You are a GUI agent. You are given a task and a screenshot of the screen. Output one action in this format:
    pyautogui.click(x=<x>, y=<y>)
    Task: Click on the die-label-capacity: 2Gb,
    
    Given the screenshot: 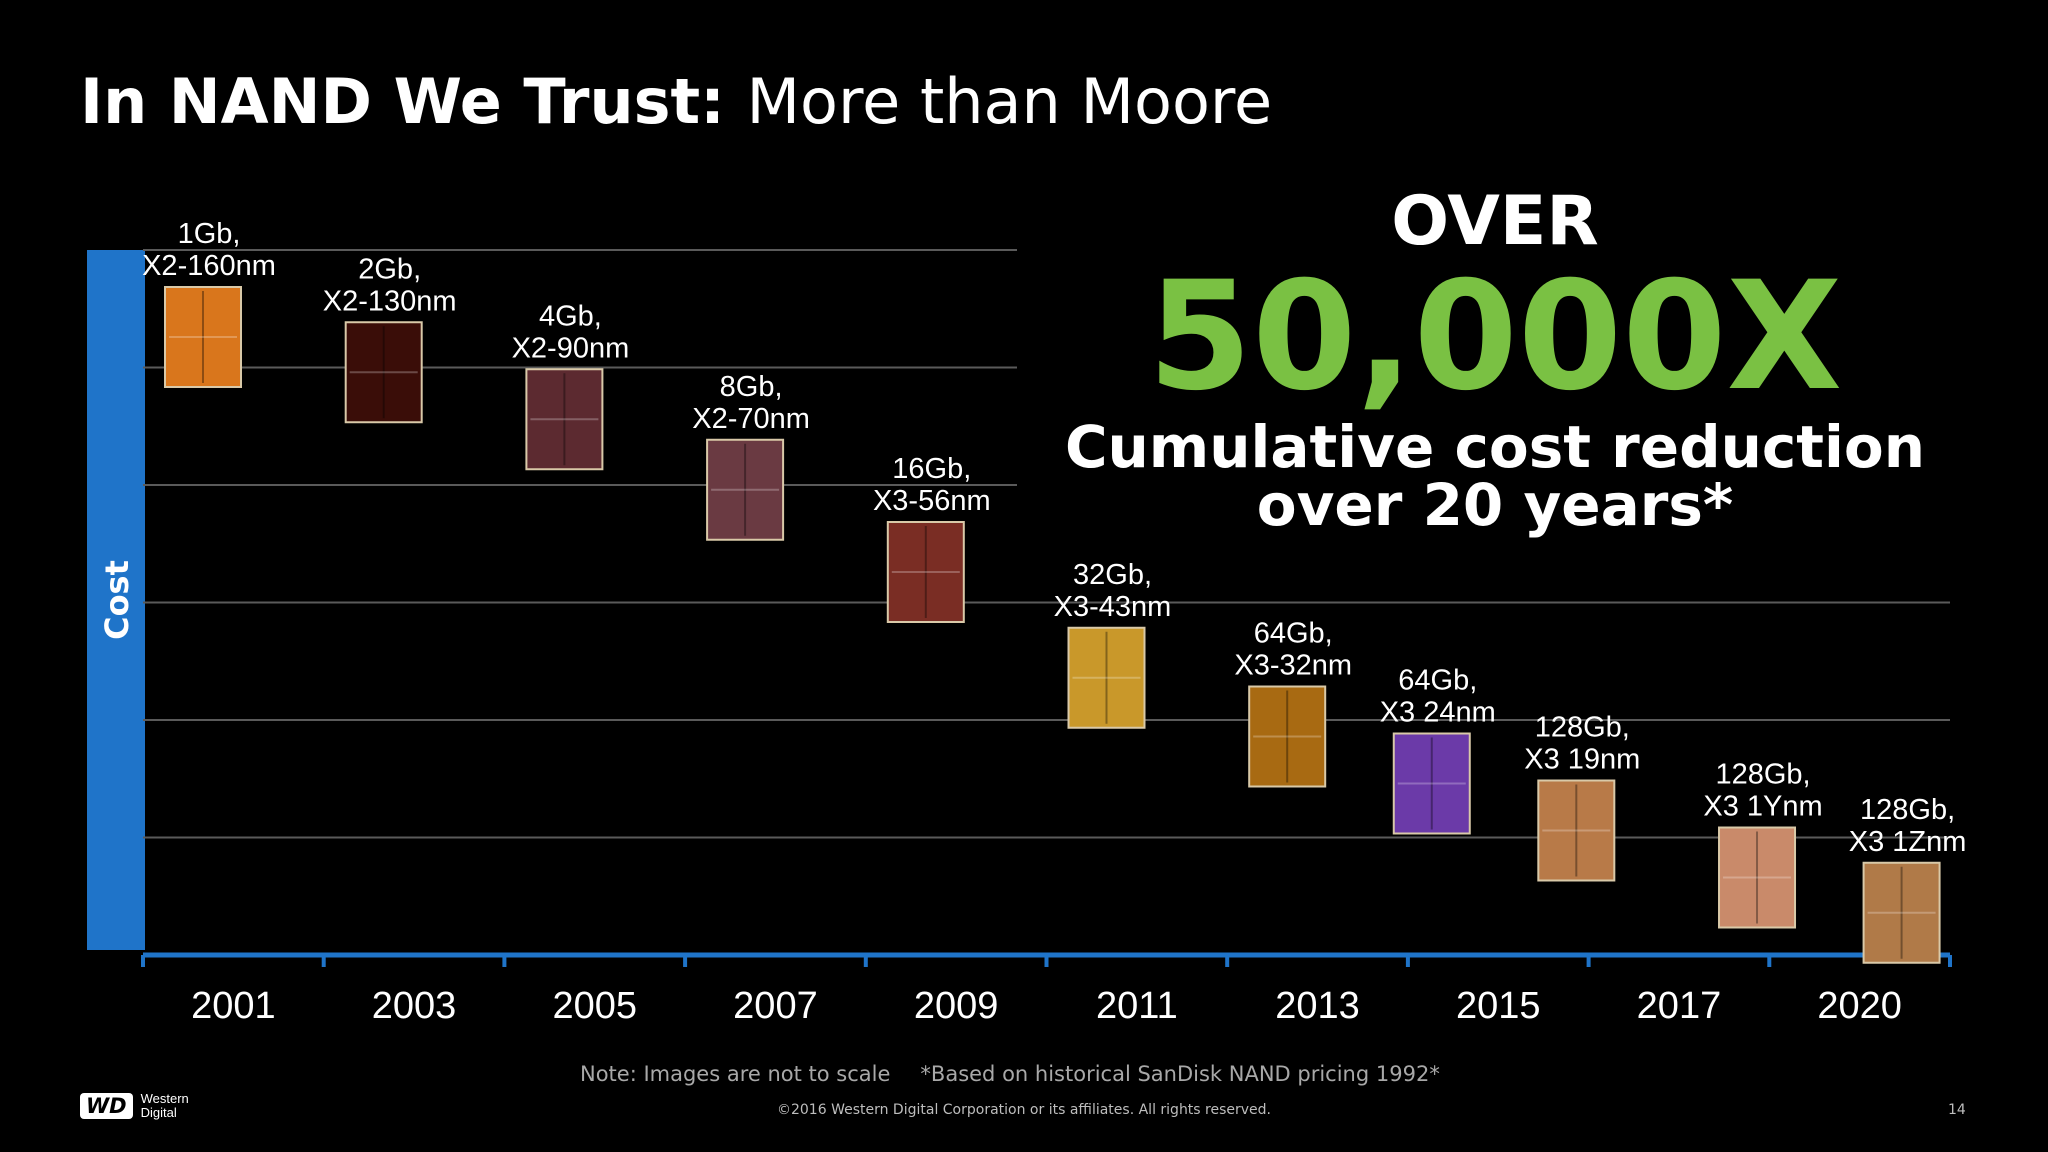 What is the action you would take?
    pyautogui.click(x=389, y=269)
    